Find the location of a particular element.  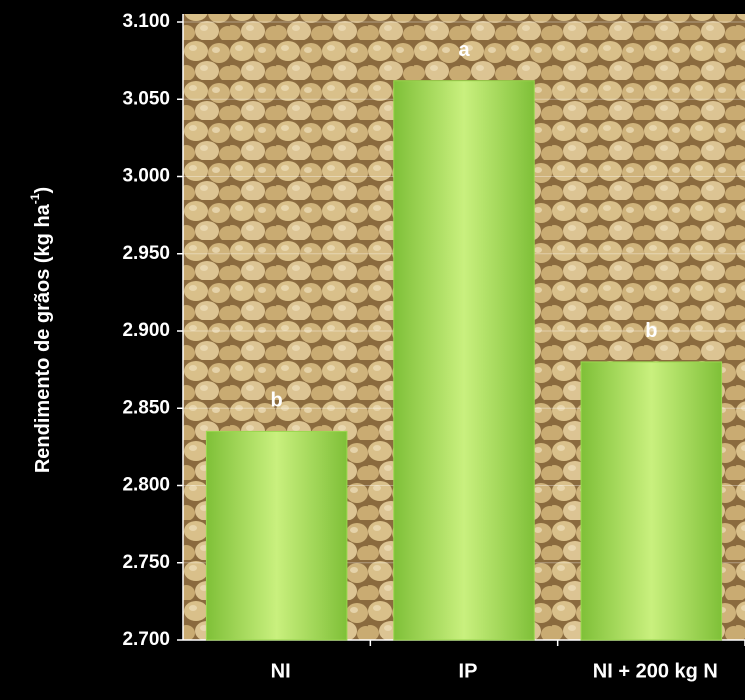

y-tick-label: 2.950 is located at coordinates (146, 253).